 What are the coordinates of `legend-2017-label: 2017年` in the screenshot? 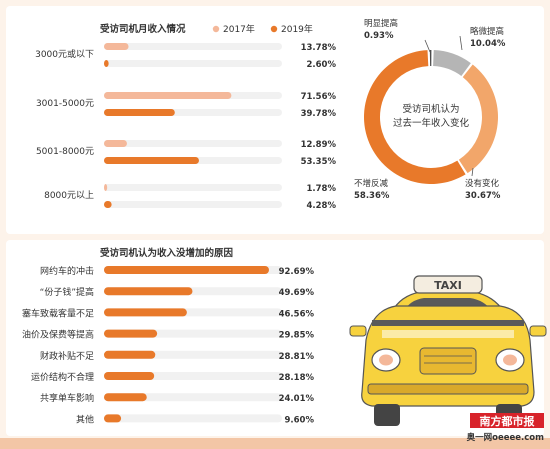 It's located at (239, 29).